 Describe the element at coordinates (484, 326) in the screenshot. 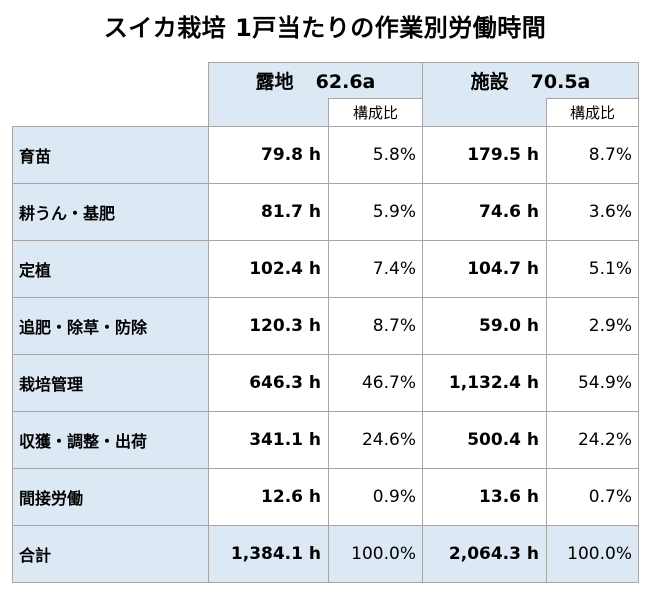

I see `facility-hours: 59.0 h` at that location.